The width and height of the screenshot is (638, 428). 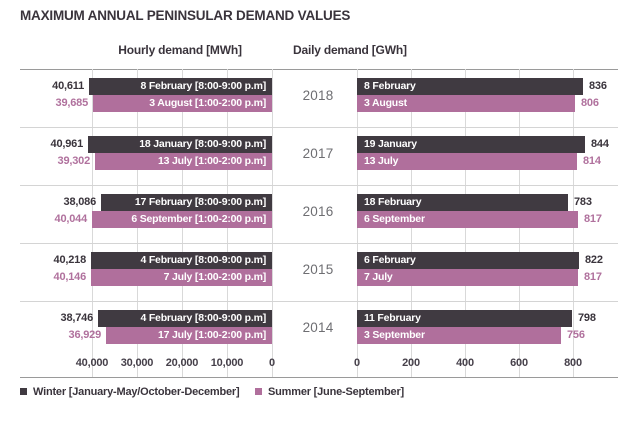 What do you see at coordinates (468, 260) in the screenshot?
I see `winter-daily-bar: 6 February` at bounding box center [468, 260].